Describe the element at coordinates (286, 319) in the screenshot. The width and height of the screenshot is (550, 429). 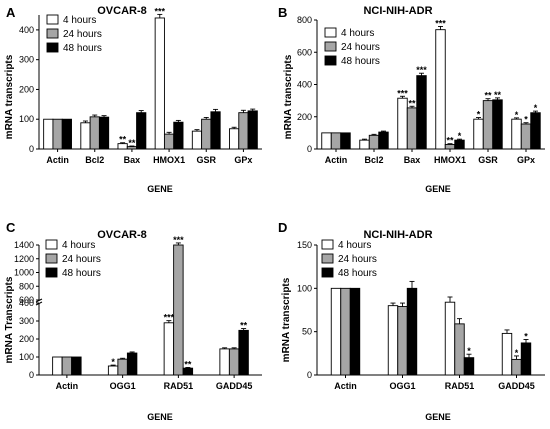
I see `y-axis-label-d: mRNA transcripts` at that location.